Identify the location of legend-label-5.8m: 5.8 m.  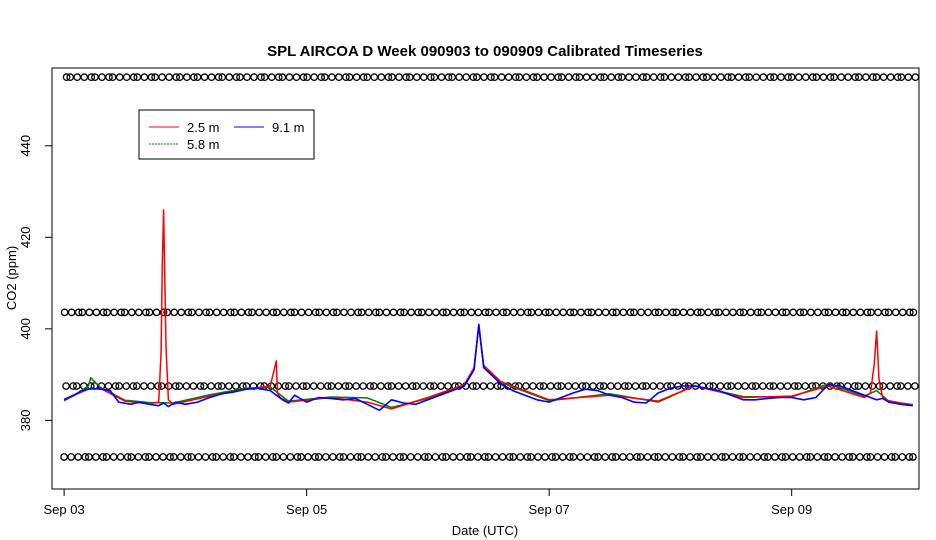
(203, 144).